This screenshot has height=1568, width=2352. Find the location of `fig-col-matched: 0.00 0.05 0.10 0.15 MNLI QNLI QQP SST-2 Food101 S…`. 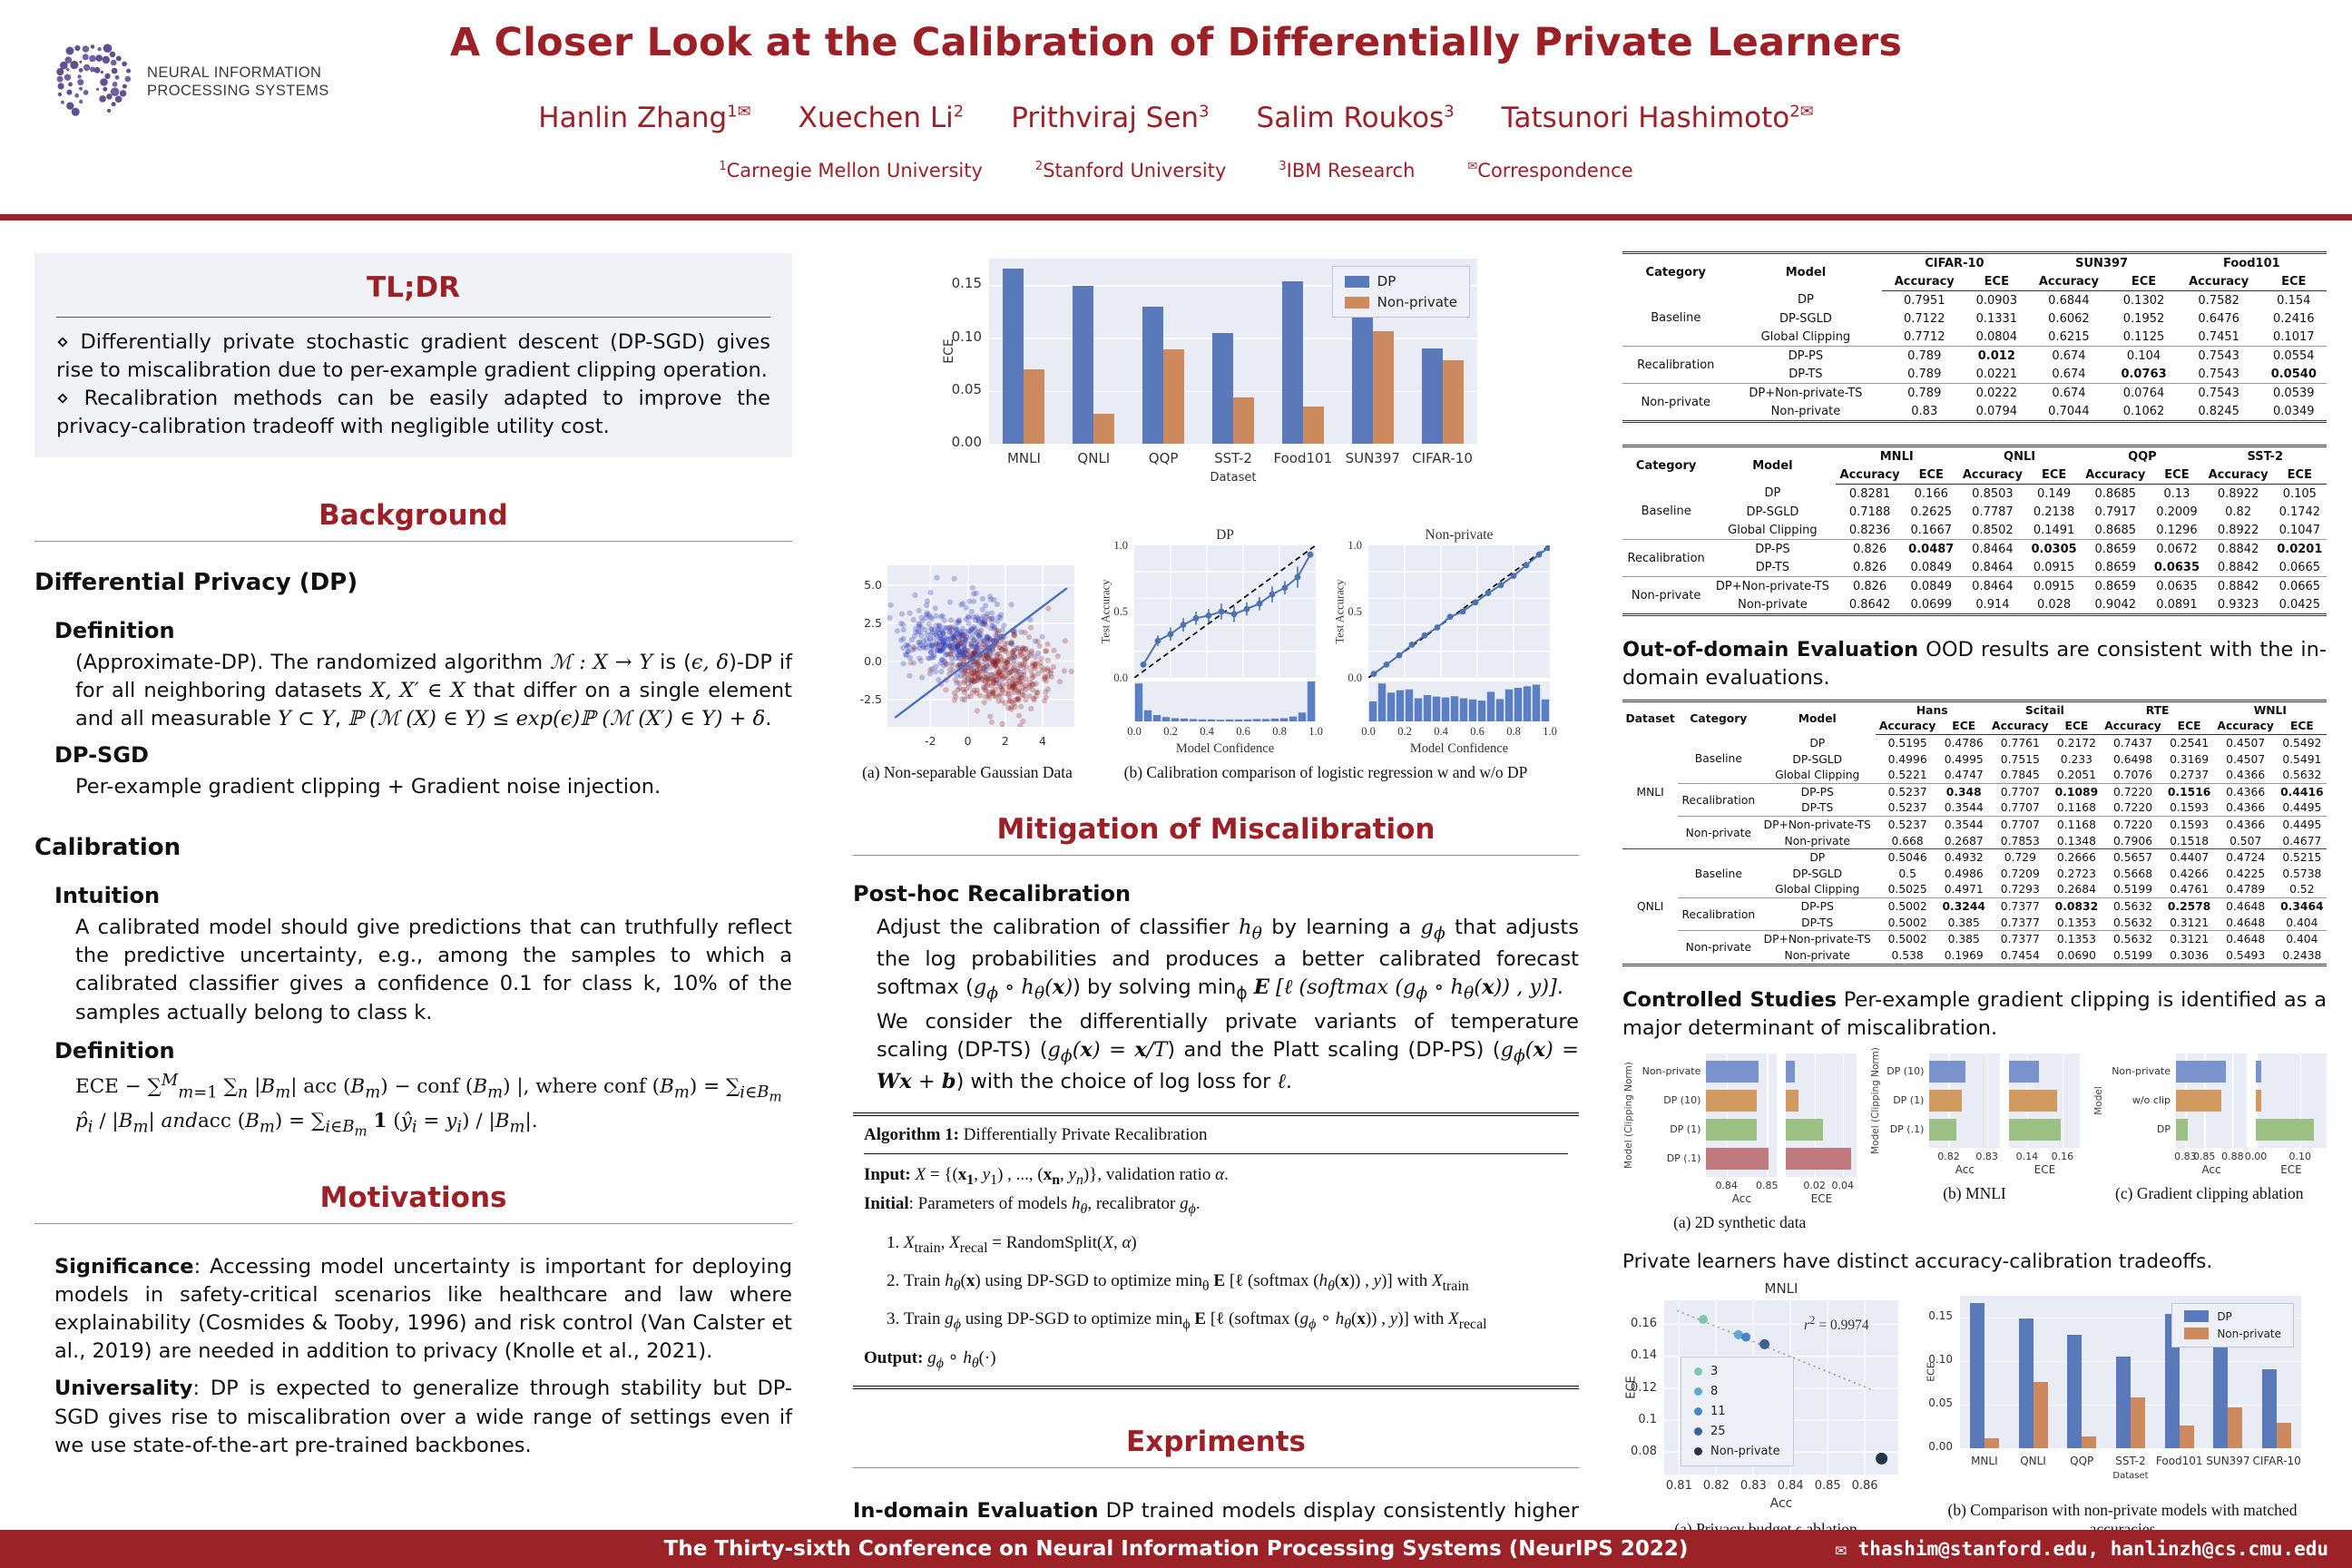

fig-col-matched: 0.00 0.05 0.10 0.15 MNLI QNLI QQP SST-2 Food101 S… is located at coordinates (2122, 1414).